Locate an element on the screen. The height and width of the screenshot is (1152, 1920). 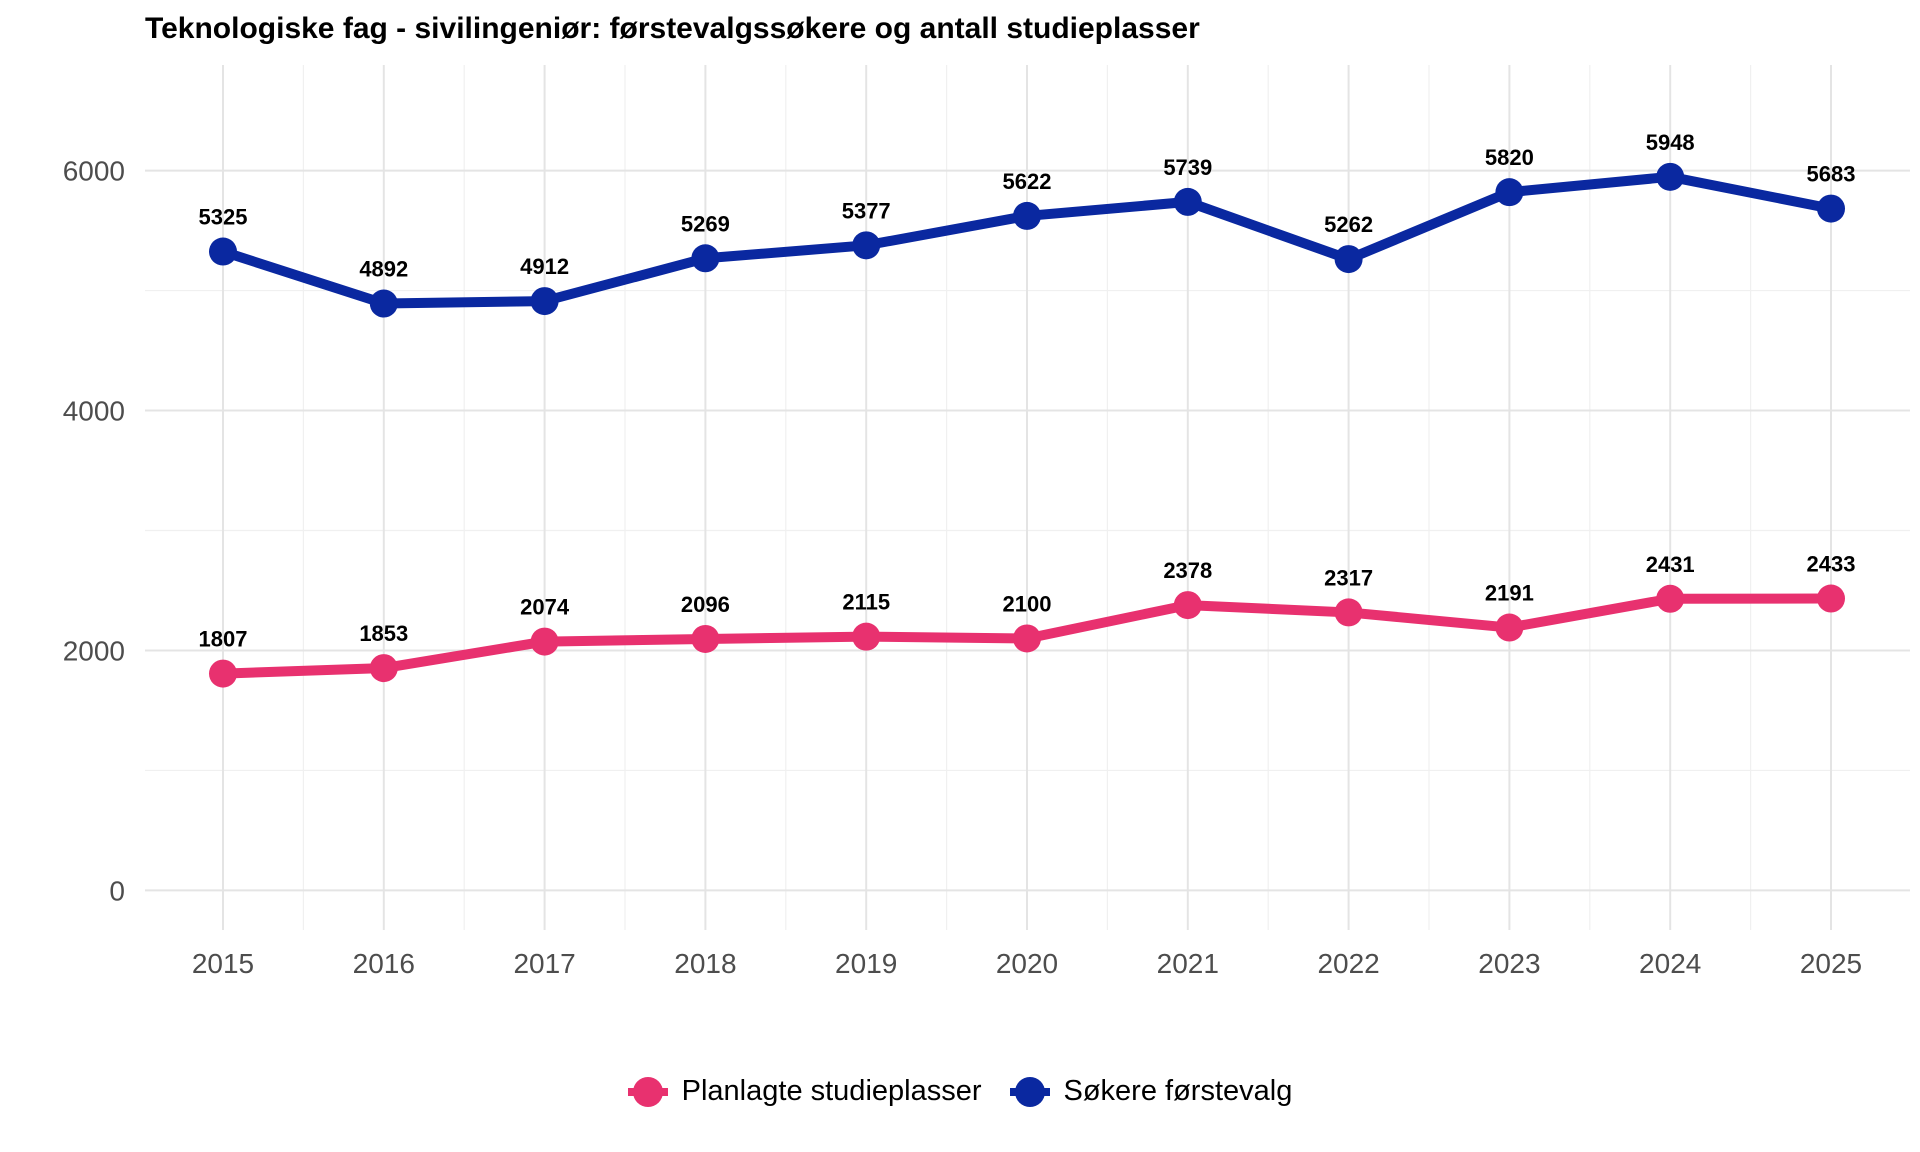
y-tick-label: 4000 is located at coordinates (94, 411).